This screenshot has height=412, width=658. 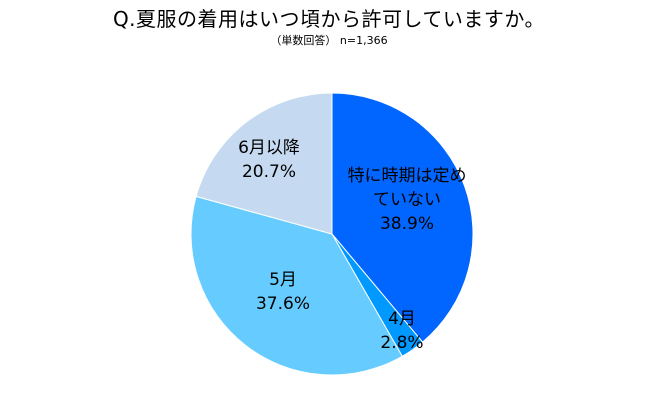 What do you see at coordinates (407, 200) in the screenshot?
I see `slice-category-label: ていない` at bounding box center [407, 200].